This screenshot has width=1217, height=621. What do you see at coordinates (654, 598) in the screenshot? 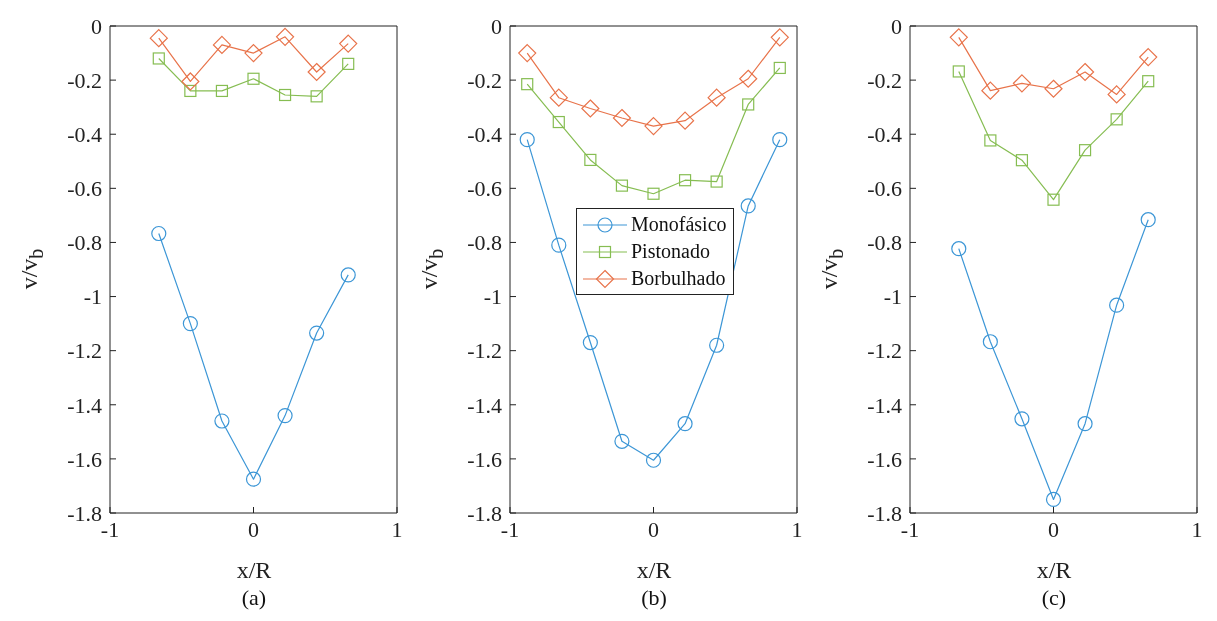
I see `text: (b)` at bounding box center [654, 598].